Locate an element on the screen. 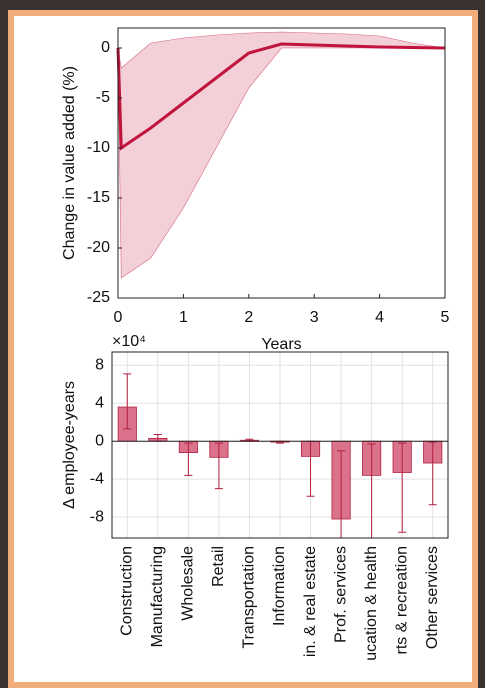 This screenshot has height=688, width=485. x-tick-label: 2 is located at coordinates (248, 317).